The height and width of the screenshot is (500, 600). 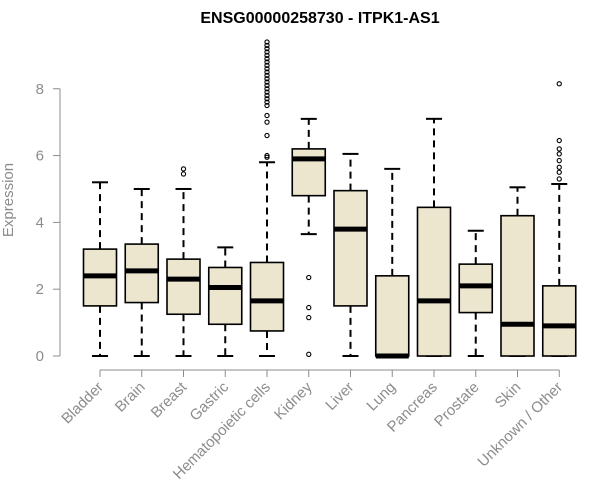 What do you see at coordinates (130, 397) in the screenshot?
I see `x-tick-label: Brain` at bounding box center [130, 397].